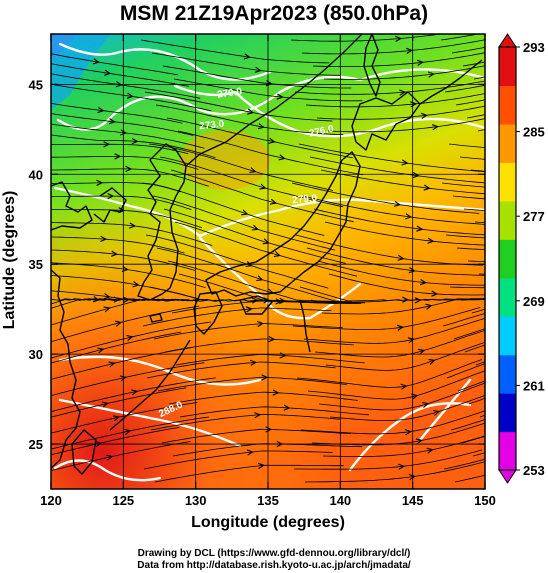  What do you see at coordinates (534, 216) in the screenshot?
I see `colorbar-tick-label: 277` at bounding box center [534, 216].